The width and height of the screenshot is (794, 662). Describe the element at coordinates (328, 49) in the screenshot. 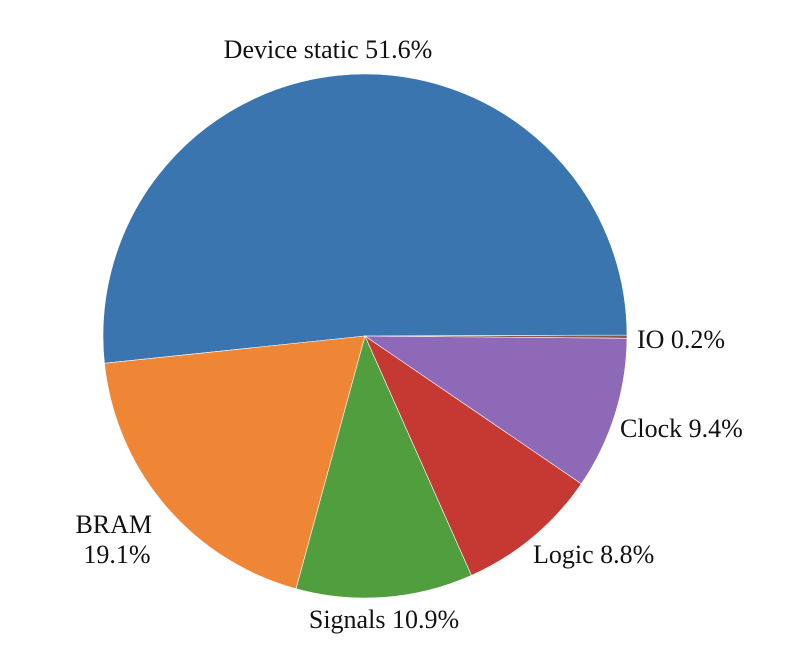

I see `label-device-static: Device static 51.6%` at that location.